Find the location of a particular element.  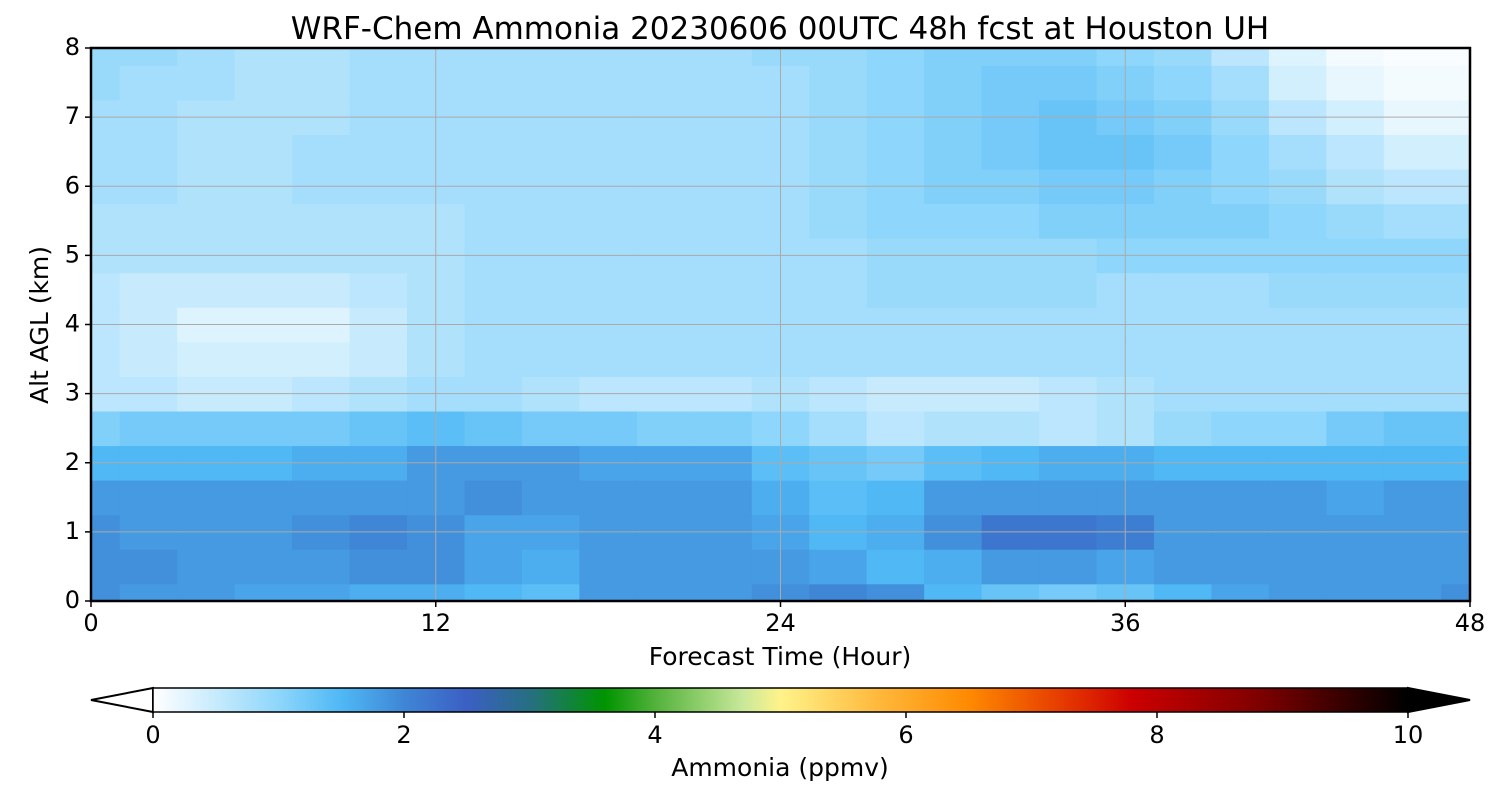

x-tick-label: 36 is located at coordinates (1125, 623).